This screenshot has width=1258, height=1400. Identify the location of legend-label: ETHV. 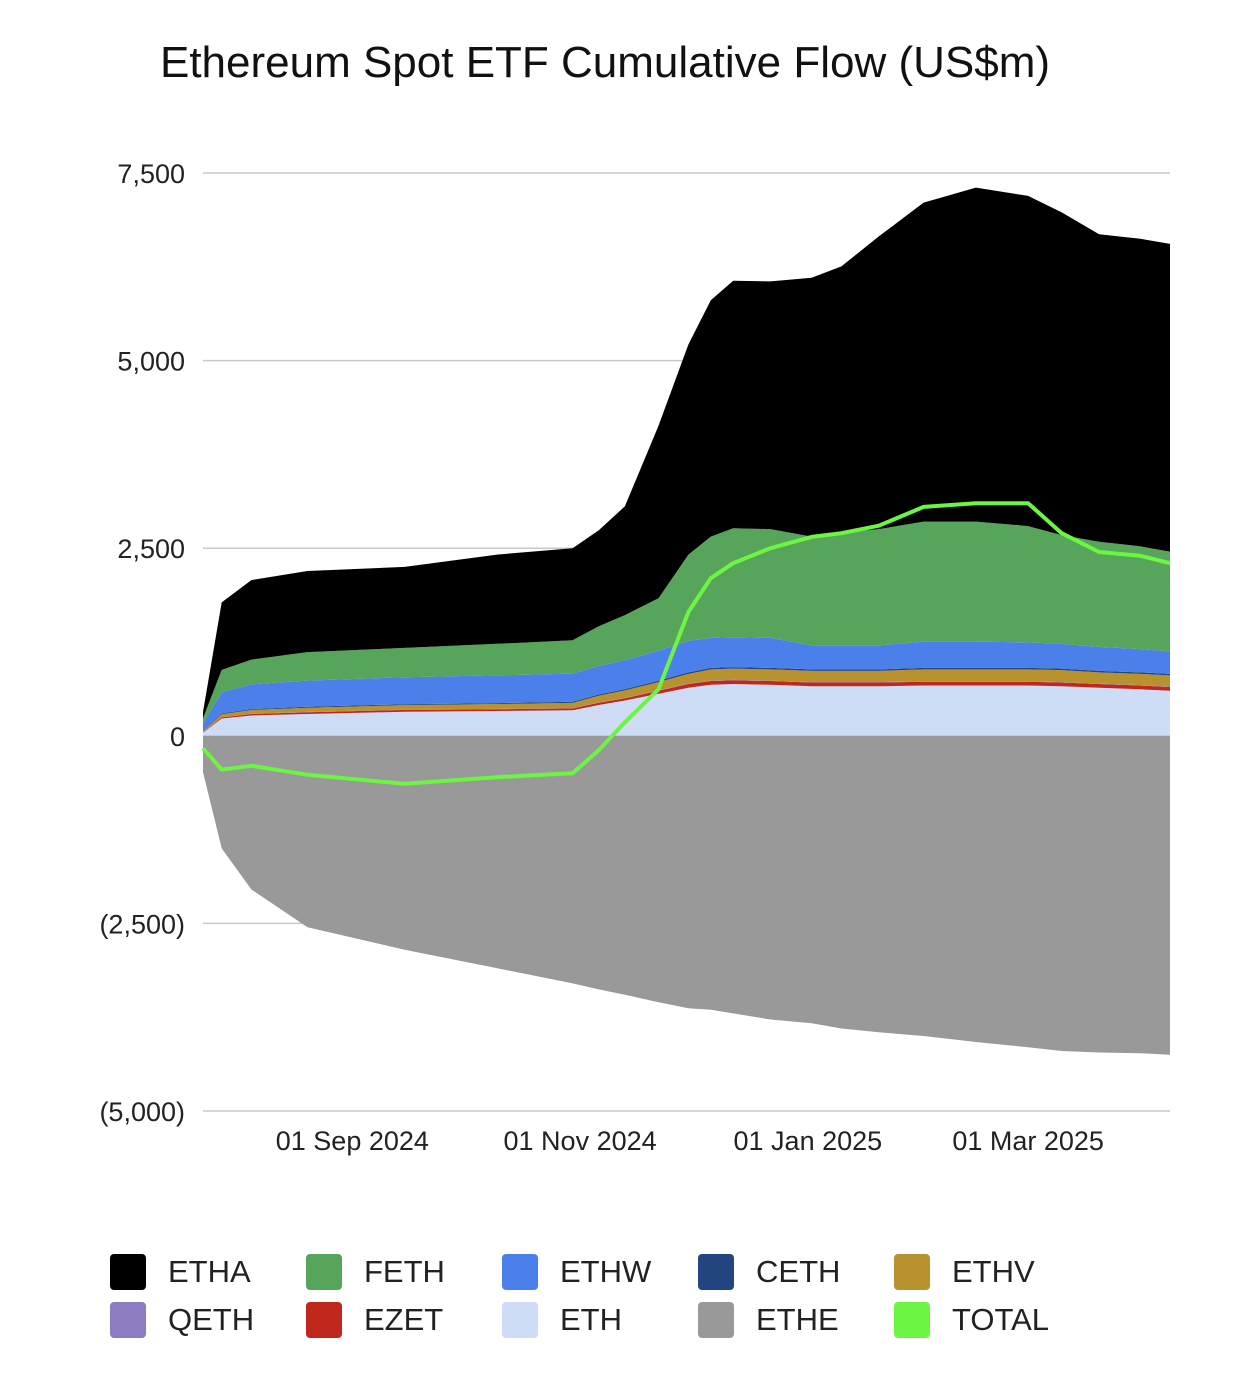
(993, 1271).